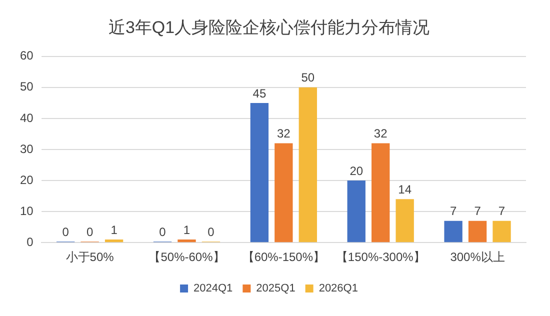  Describe the element at coordinates (27, 87) in the screenshot. I see `y-tick-label: 50` at that location.